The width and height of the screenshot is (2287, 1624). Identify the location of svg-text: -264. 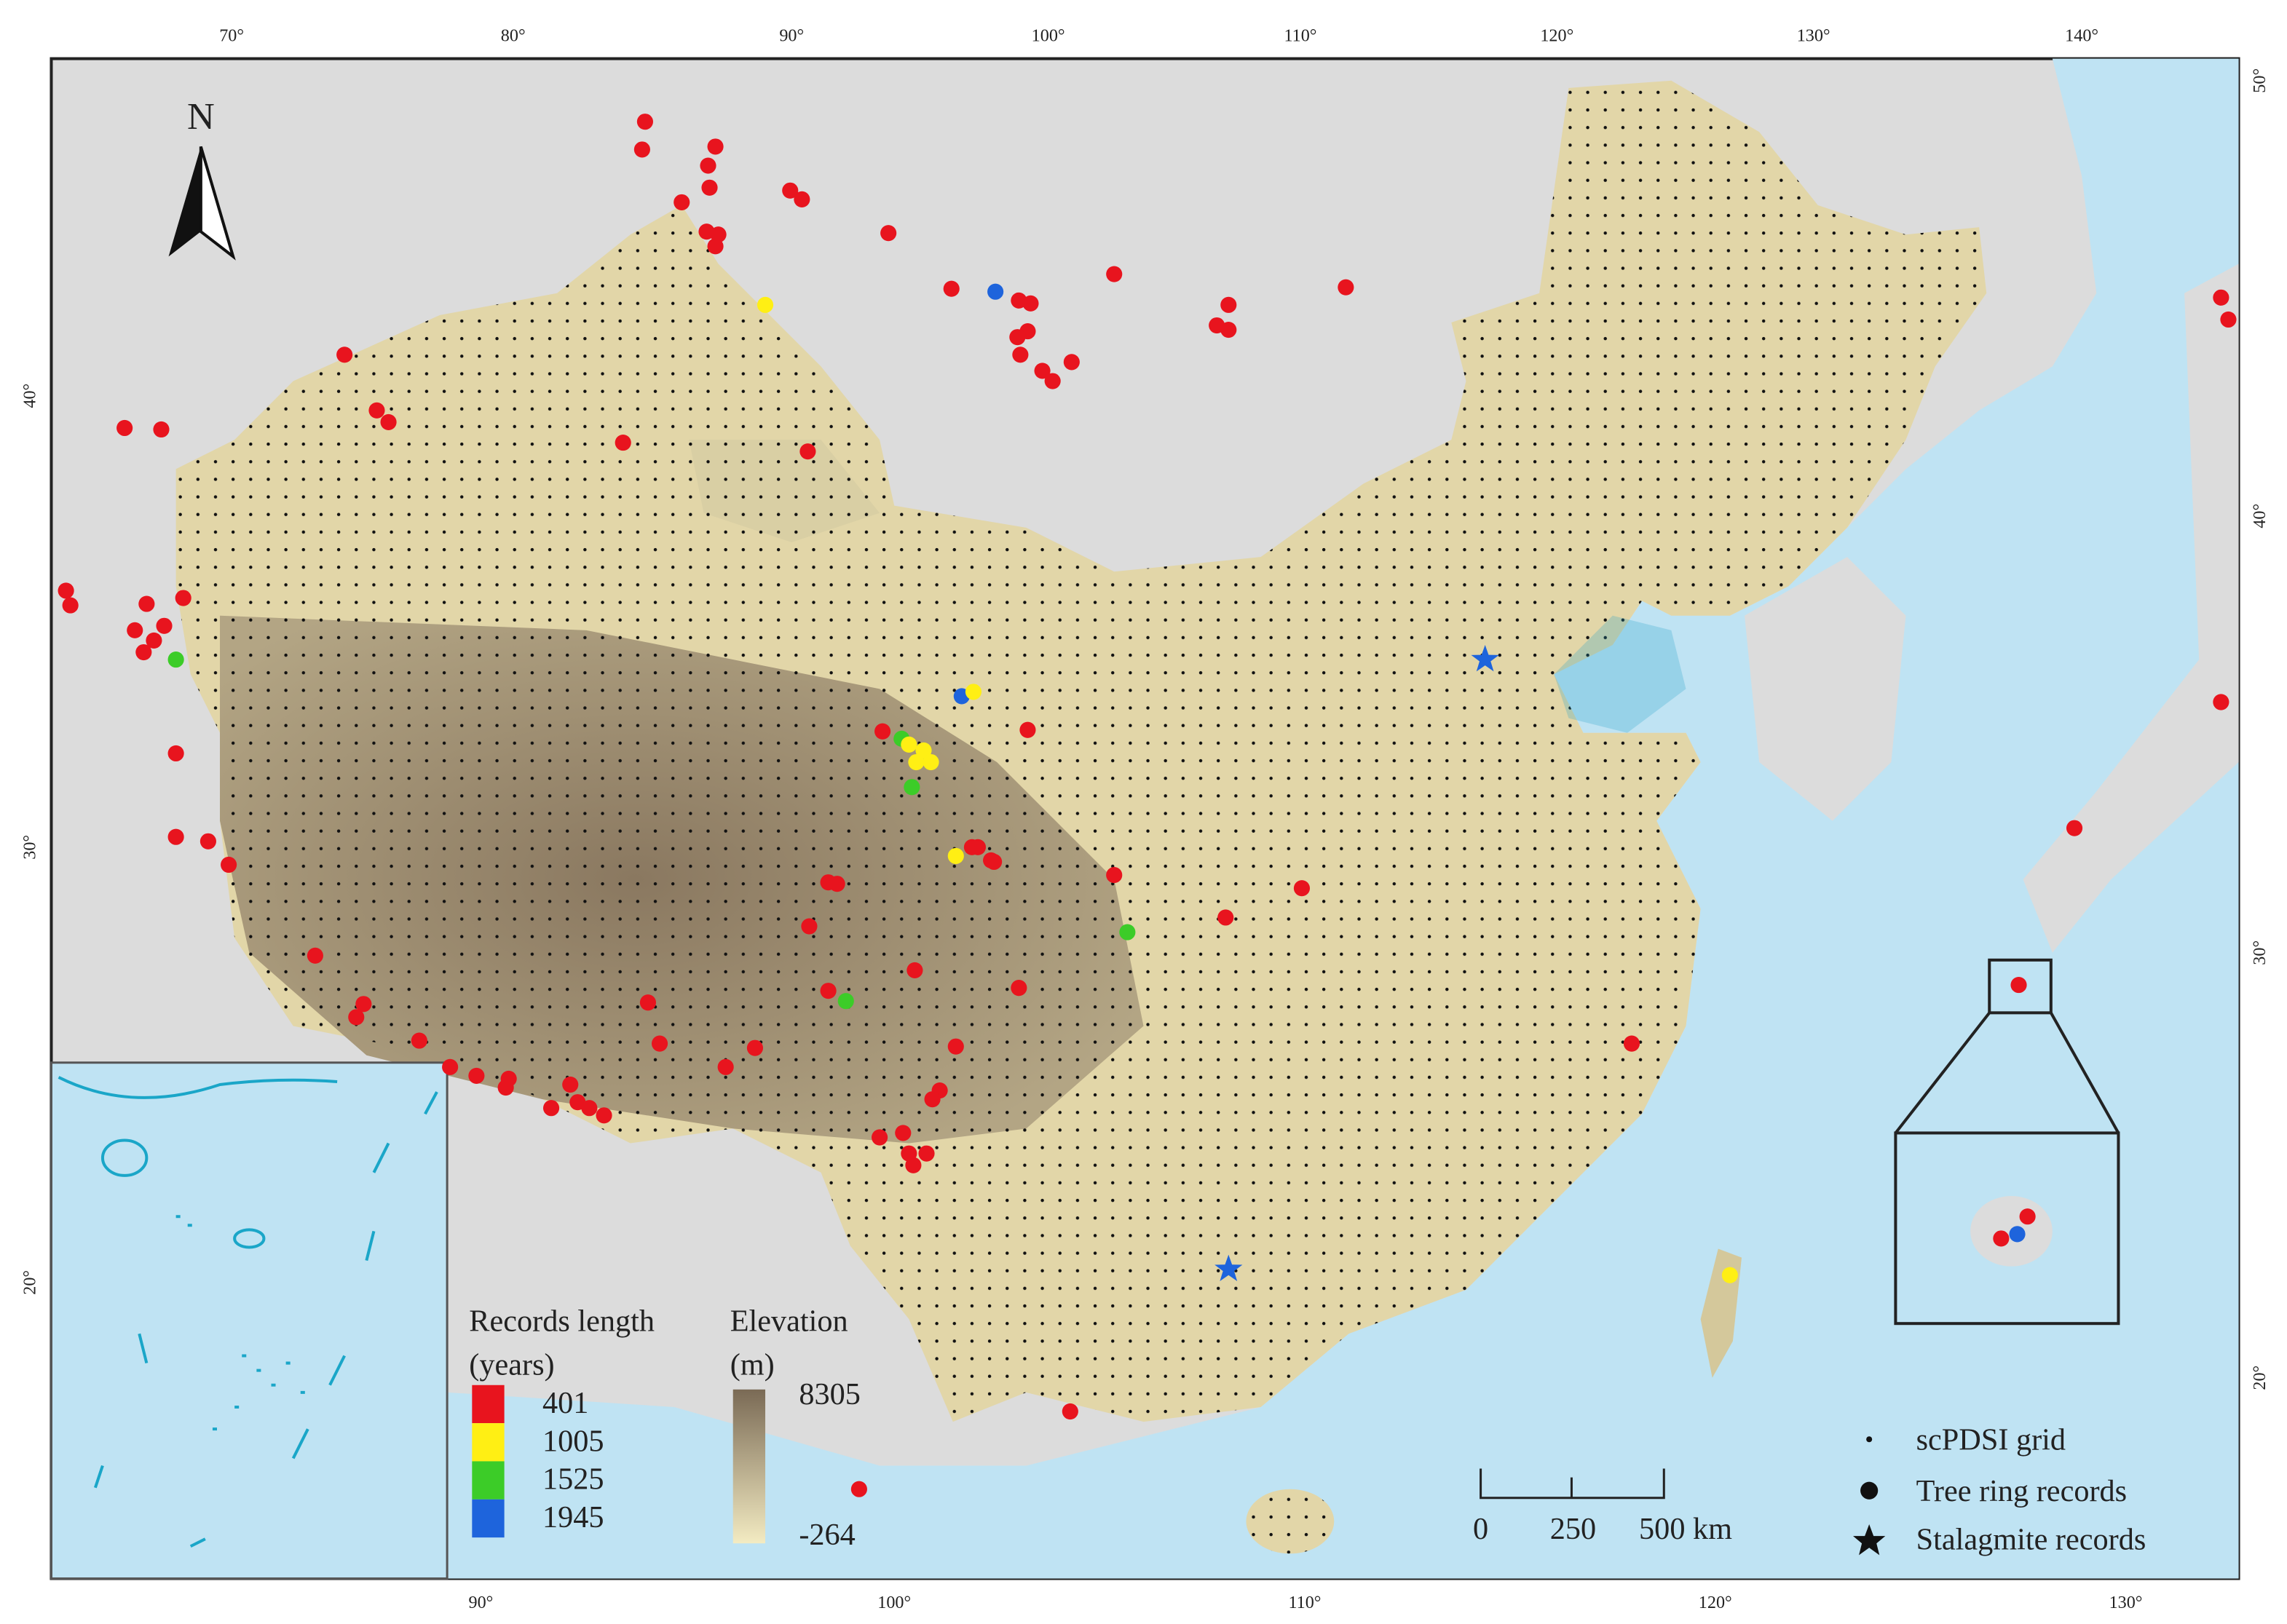
(827, 1535).